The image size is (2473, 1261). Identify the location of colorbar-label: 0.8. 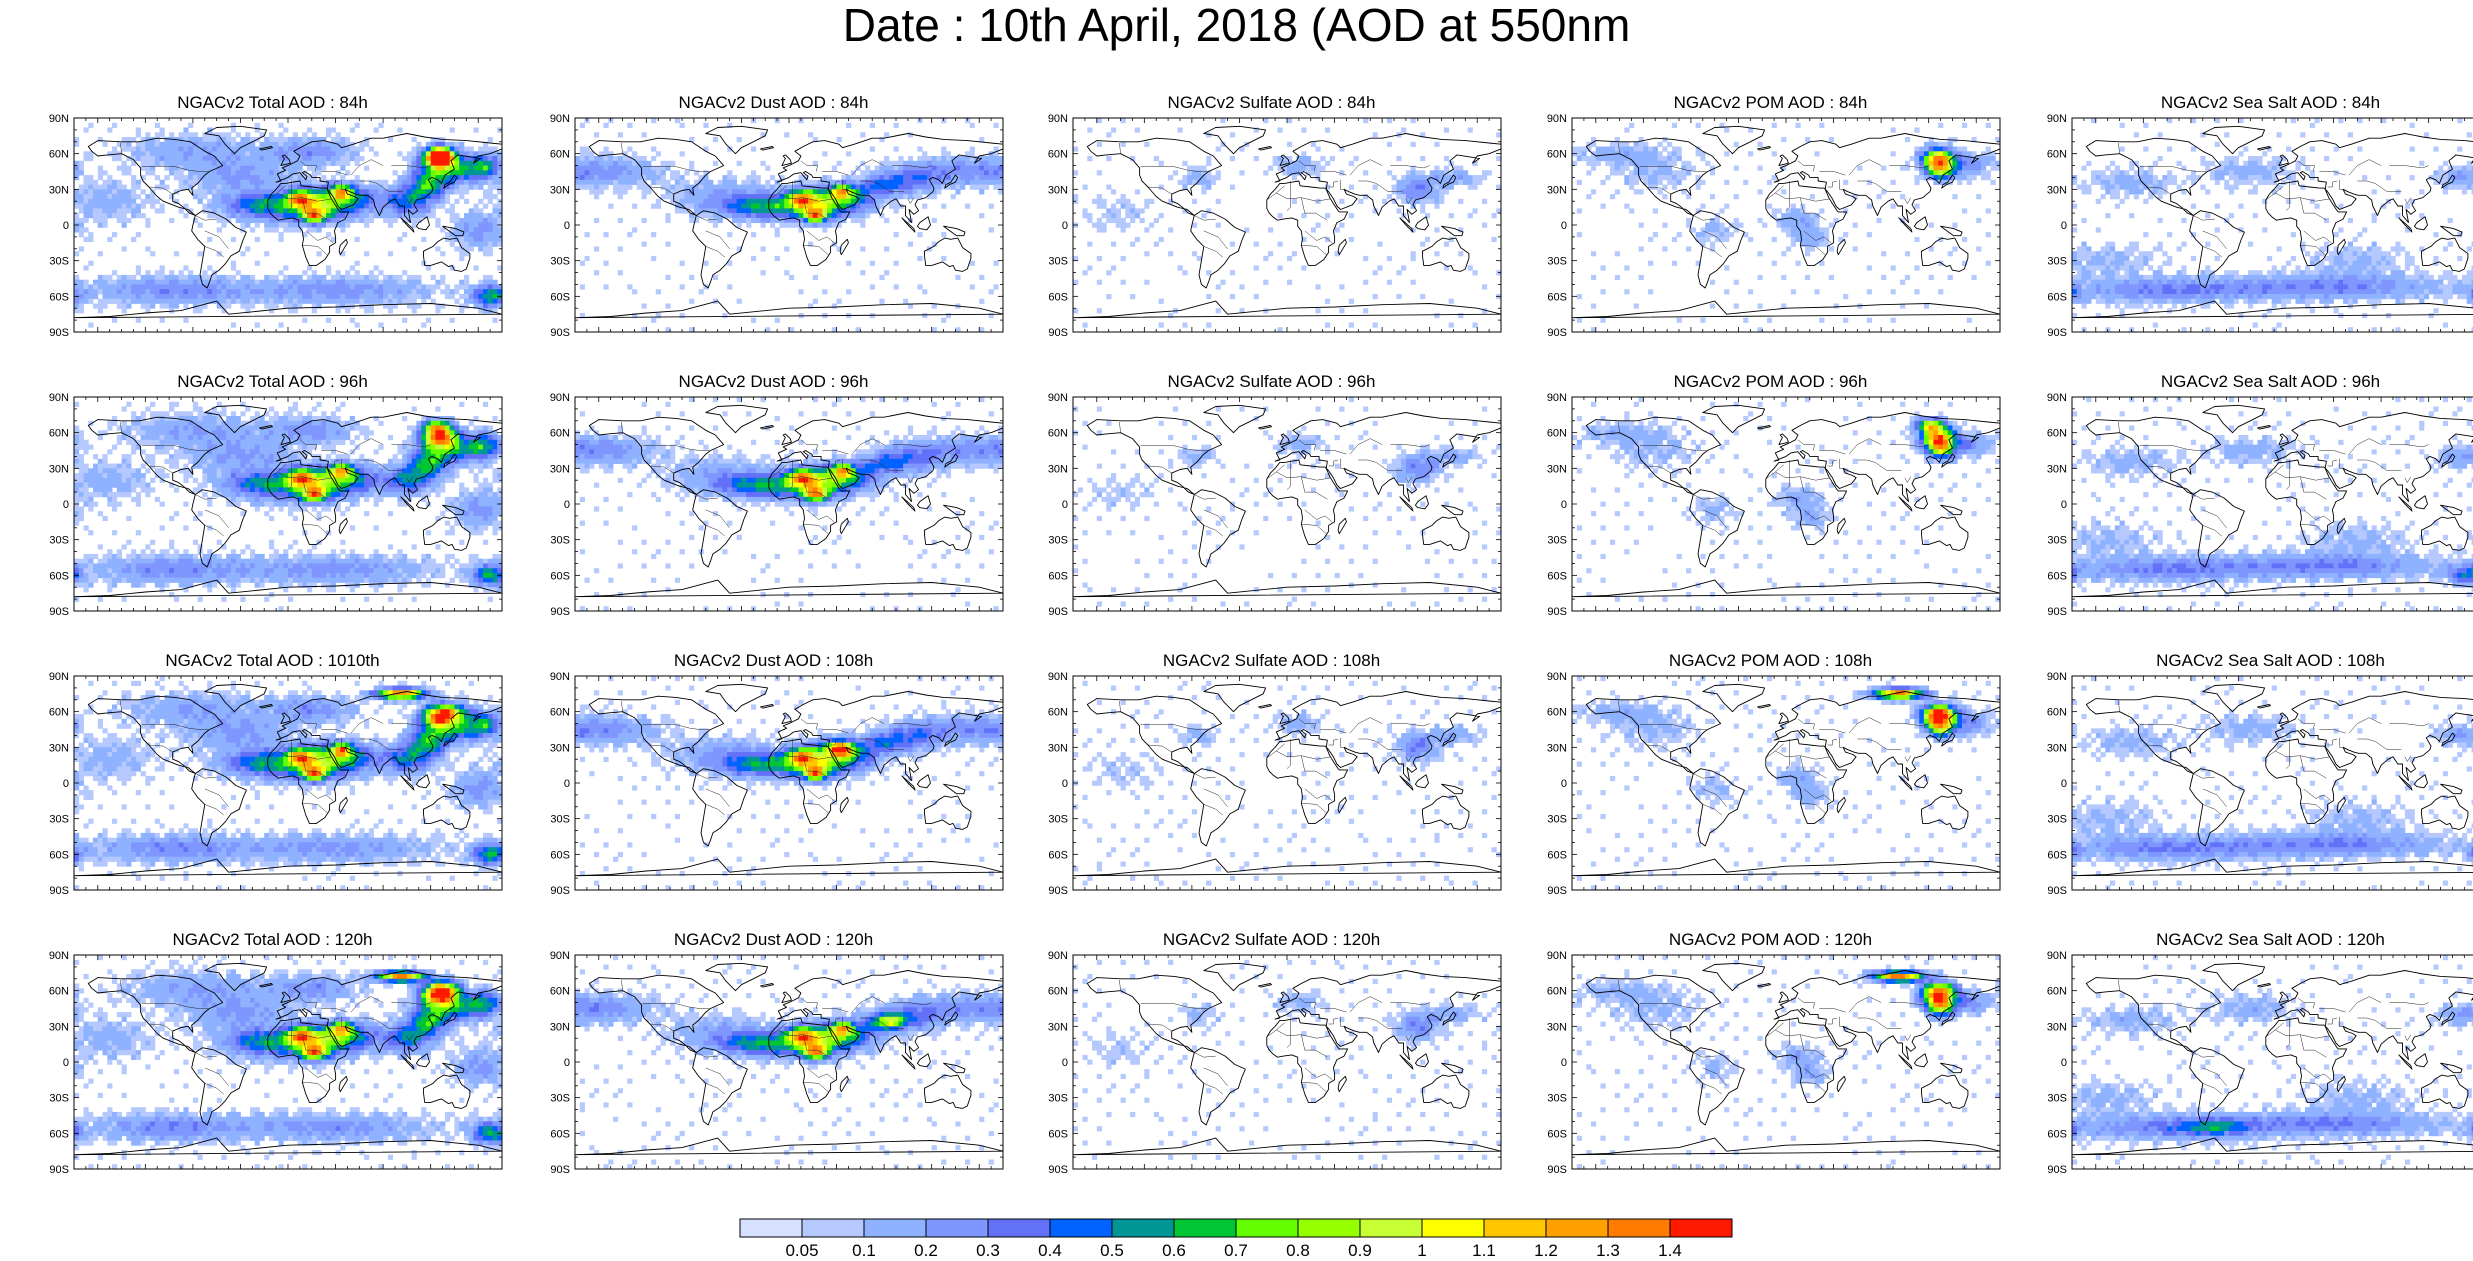
(1298, 1250).